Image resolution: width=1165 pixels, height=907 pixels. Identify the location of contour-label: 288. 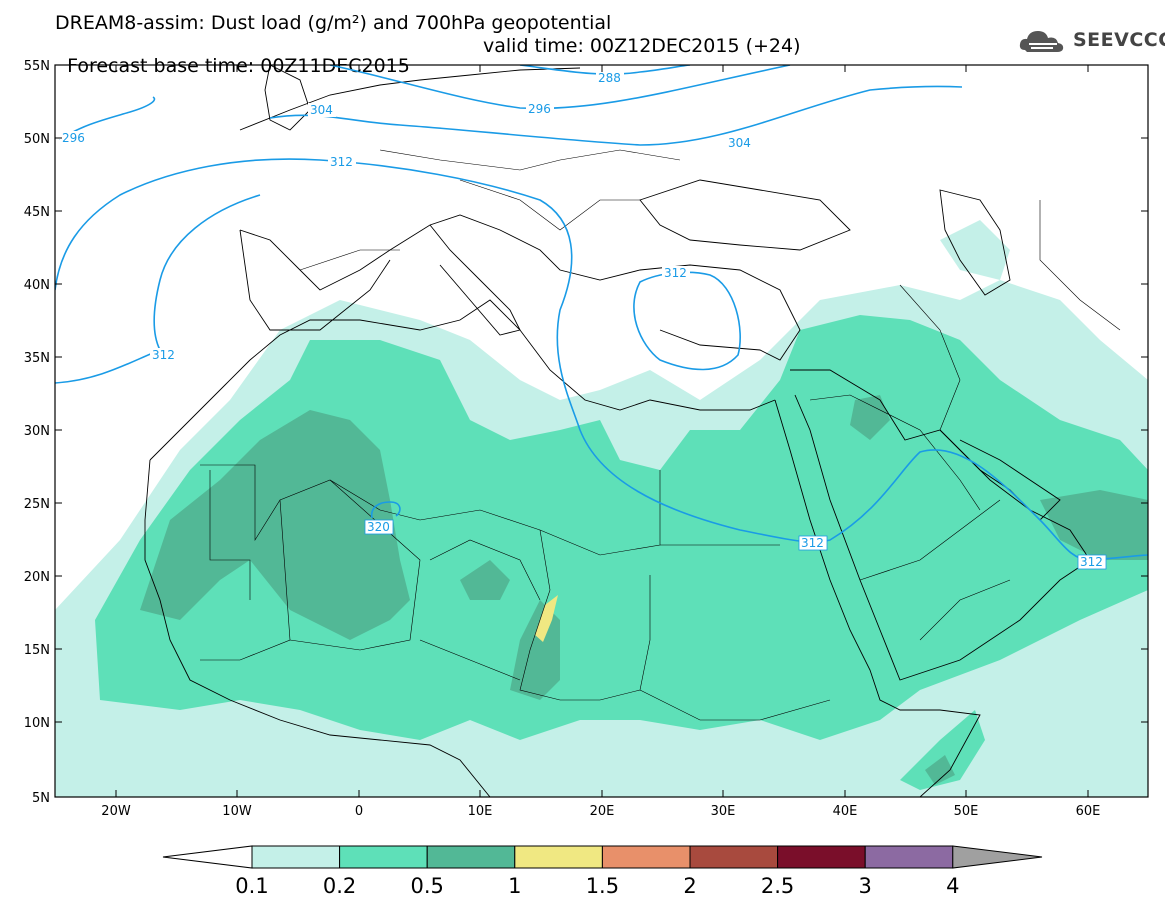
(609, 78).